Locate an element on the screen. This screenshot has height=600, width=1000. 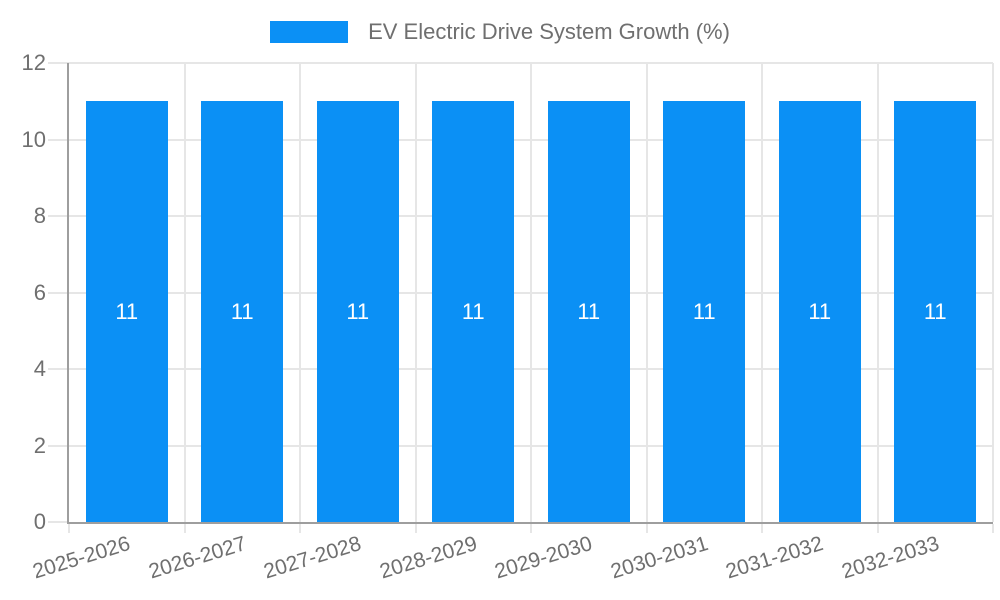
y-axis-line is located at coordinates (68, 293).